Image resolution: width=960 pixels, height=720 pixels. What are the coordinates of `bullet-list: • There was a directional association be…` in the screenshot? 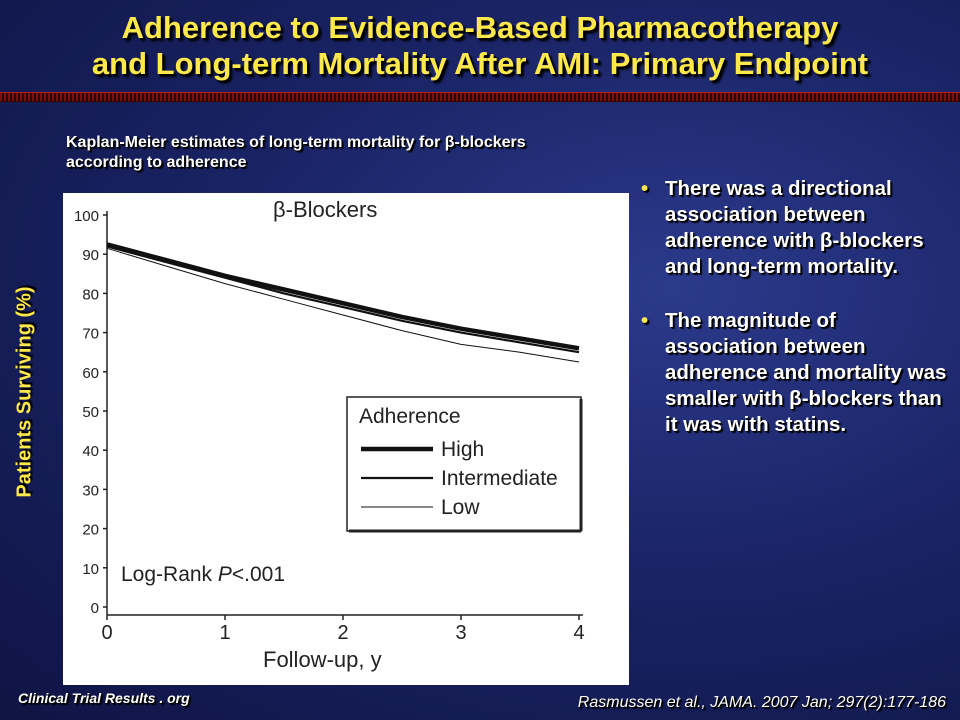 It's located at (792, 321).